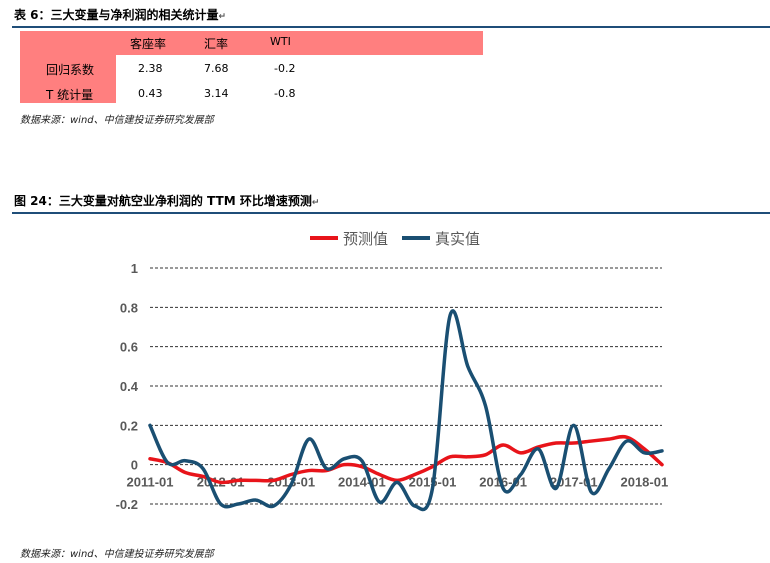 The image size is (770, 563). I want to click on cell-tstat-exchange-rate: 3.14, so click(216, 93).